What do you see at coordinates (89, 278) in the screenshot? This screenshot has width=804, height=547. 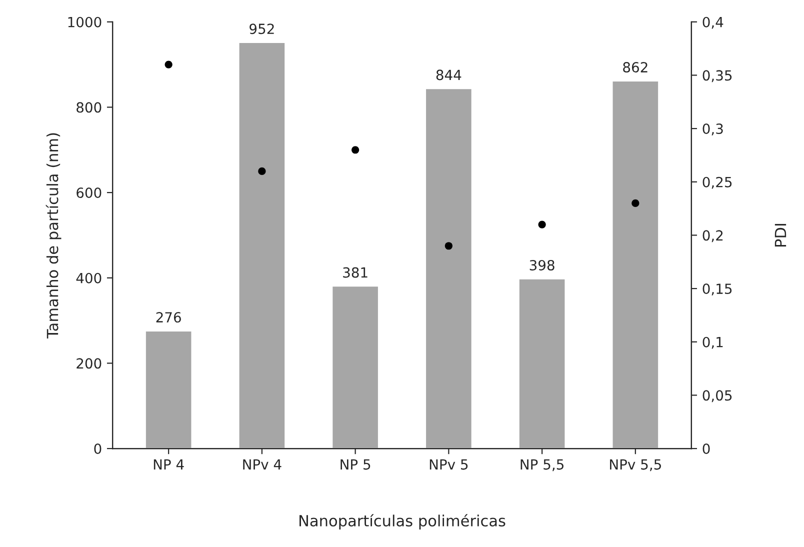 I see `y-tick-label: 400` at bounding box center [89, 278].